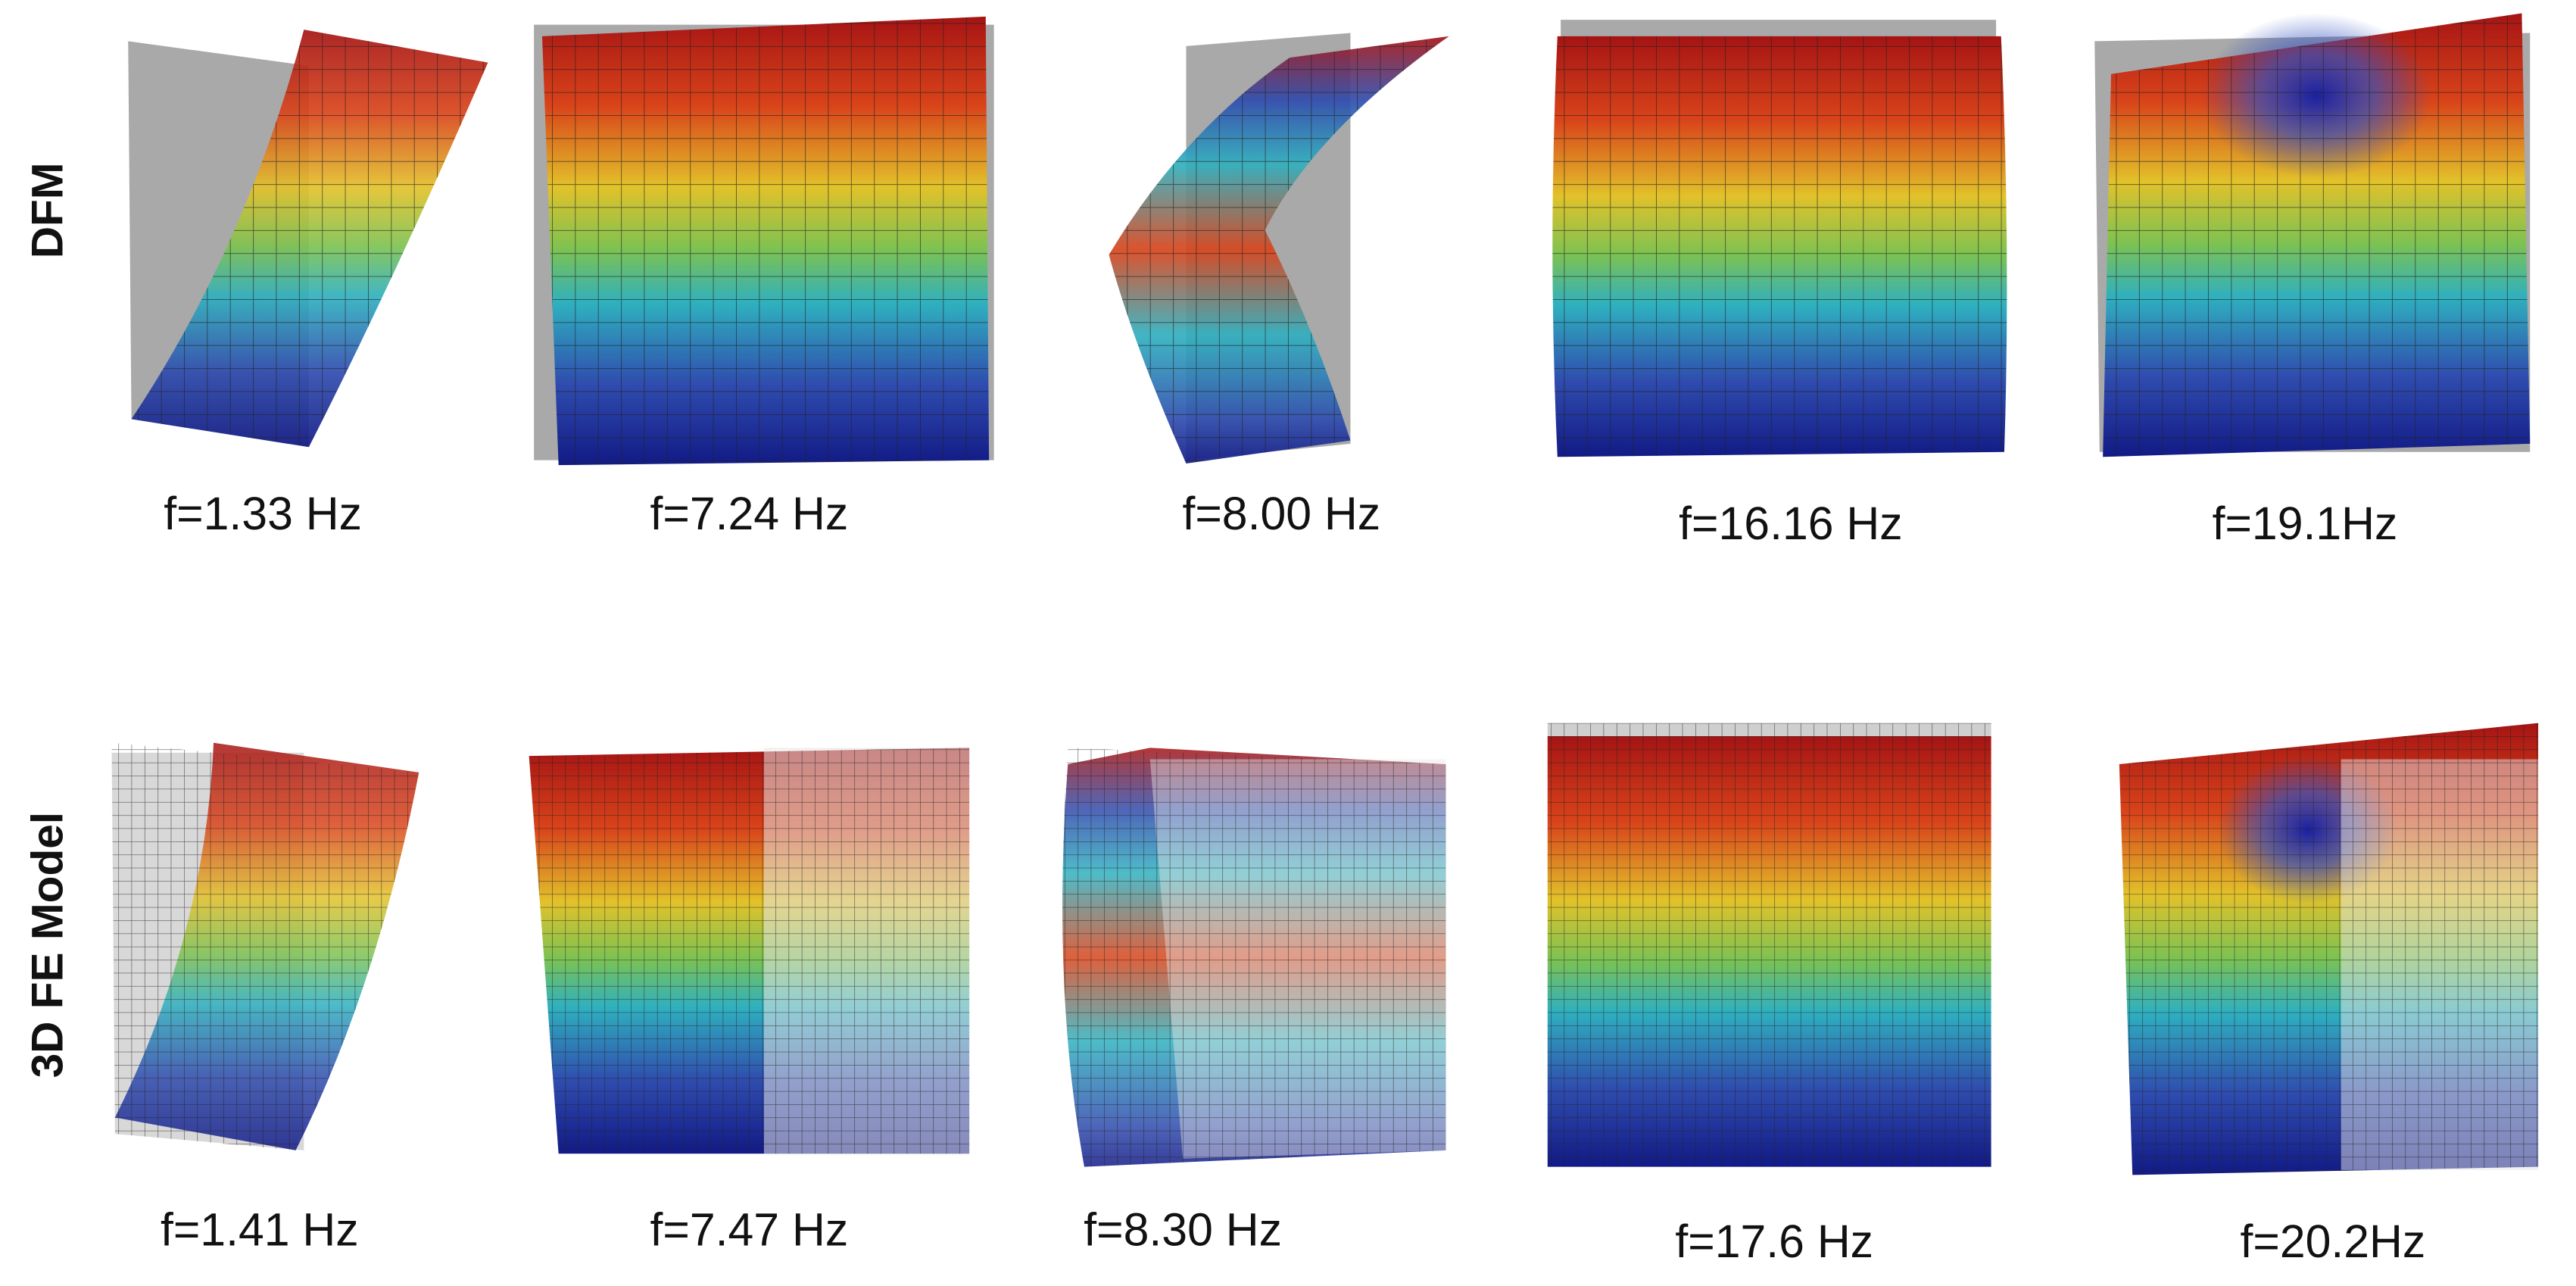 The height and width of the screenshot is (1286, 2576). Describe the element at coordinates (47, 210) in the screenshot. I see `row-label: DFM` at that location.